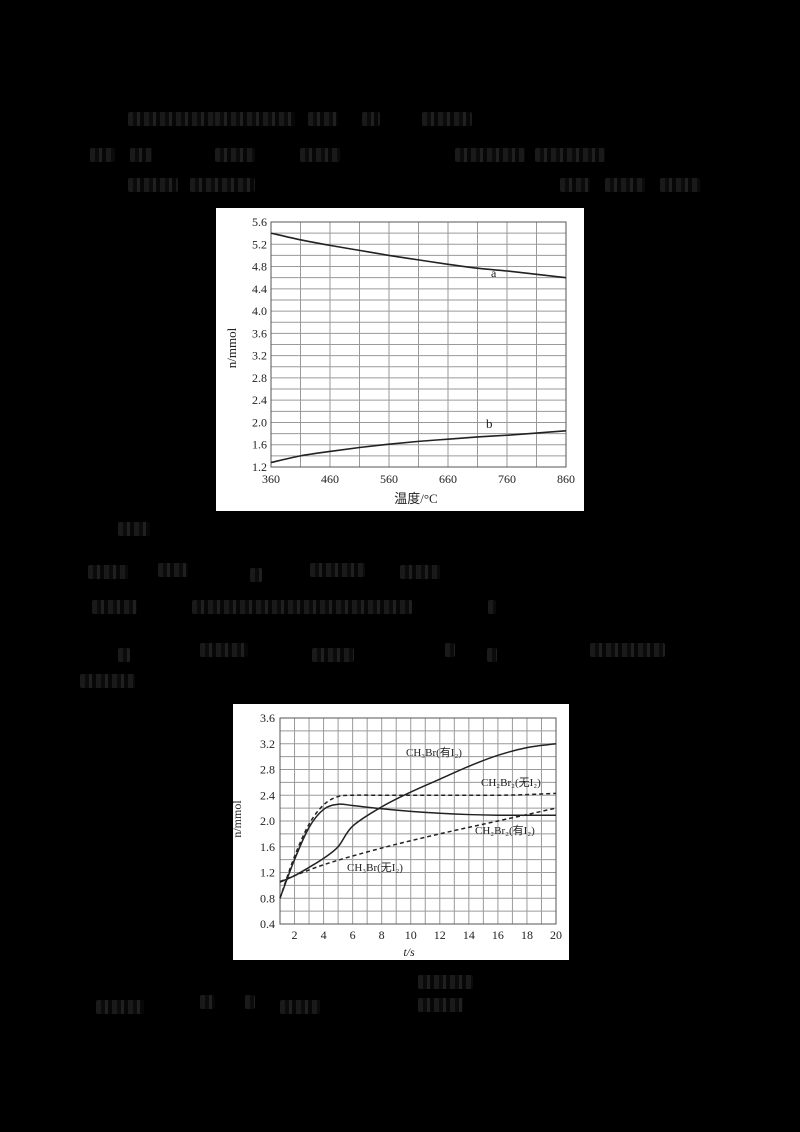 The image size is (800, 1132). Describe the element at coordinates (259, 289) in the screenshot. I see `svg-text: 4.4` at that location.